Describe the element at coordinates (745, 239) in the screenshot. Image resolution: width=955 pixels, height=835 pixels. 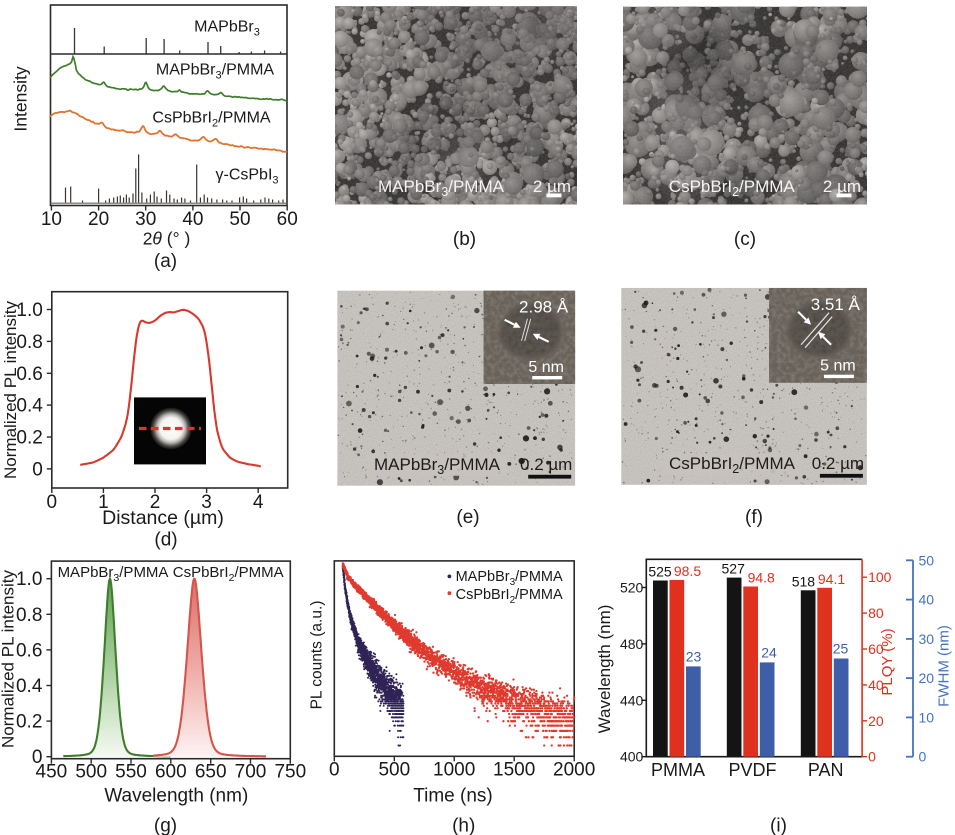
I see `svg-text: (c)` at that location.